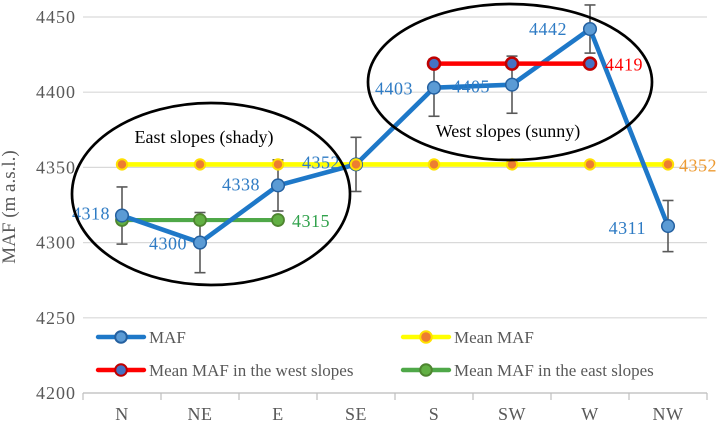  Describe the element at coordinates (434, 414) in the screenshot. I see `x-axis-label: S` at that location.